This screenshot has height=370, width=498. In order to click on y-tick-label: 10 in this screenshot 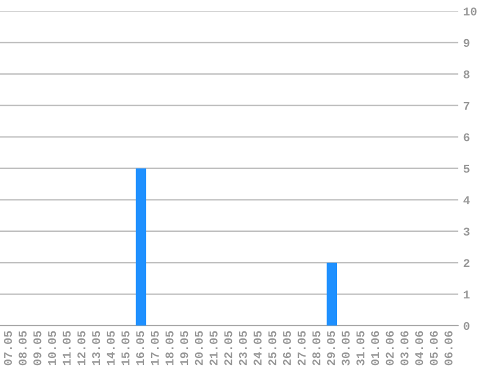, I will do `click(470, 11)`.